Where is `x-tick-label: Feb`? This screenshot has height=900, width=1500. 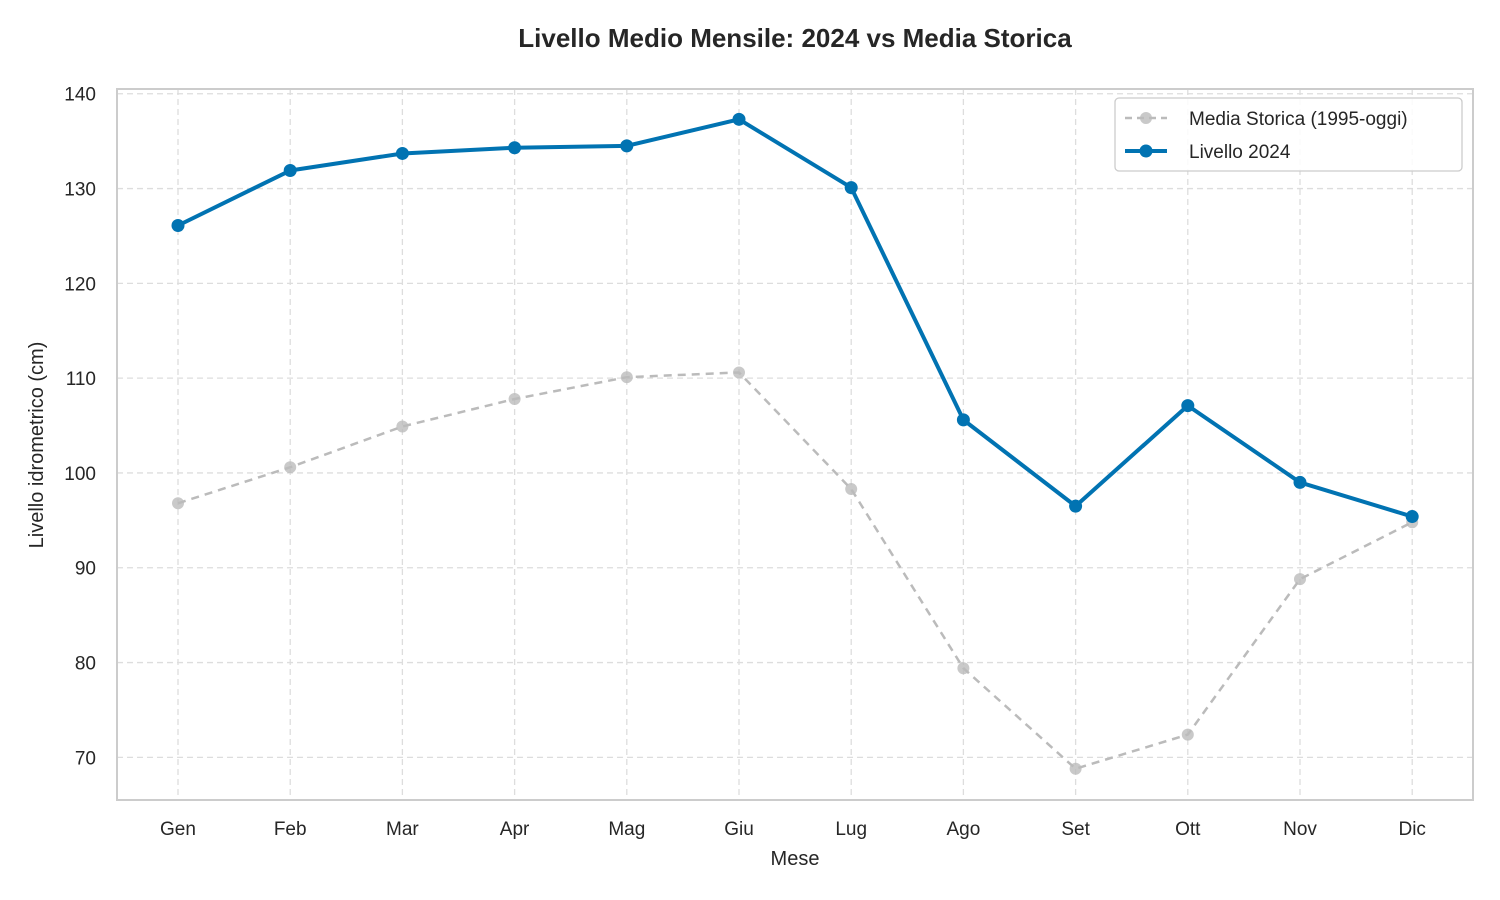 x-tick-label: Feb is located at coordinates (290, 829).